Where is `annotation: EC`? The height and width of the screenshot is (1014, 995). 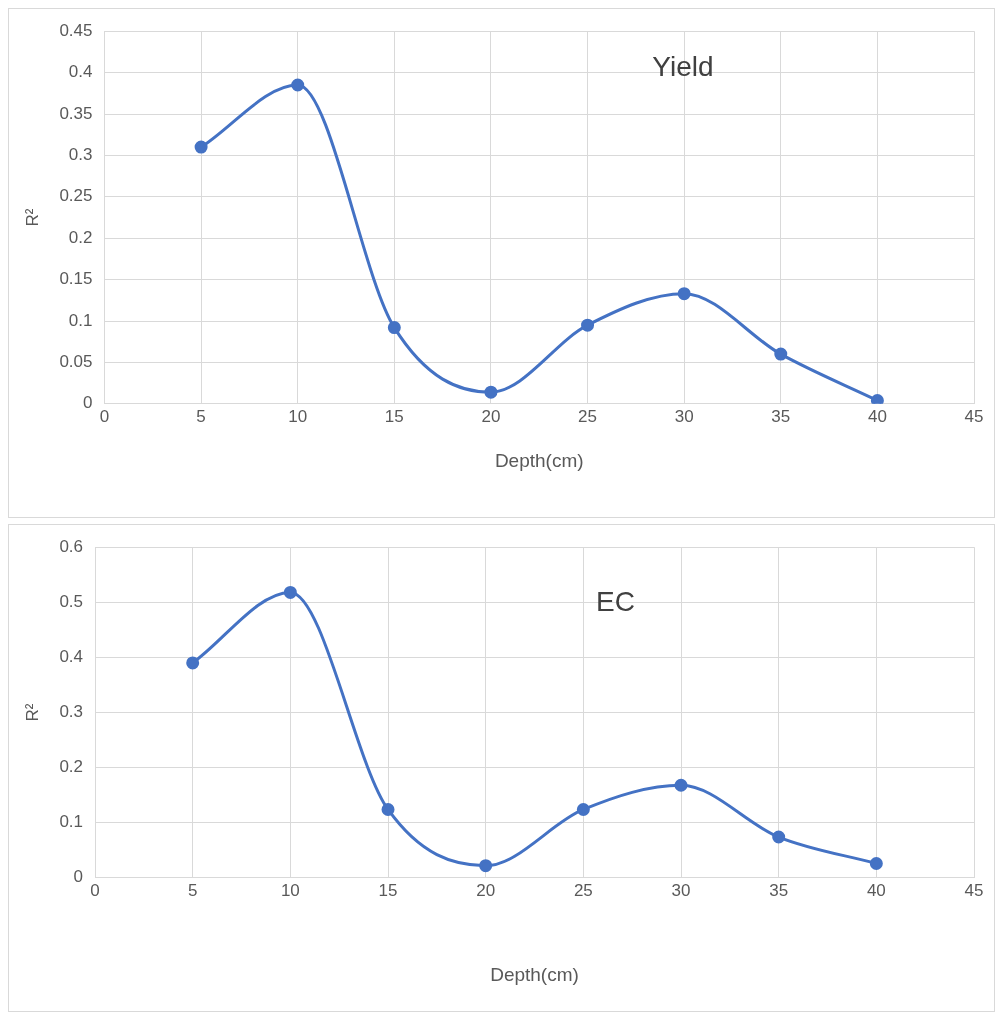
annotation: EC is located at coordinates (615, 602).